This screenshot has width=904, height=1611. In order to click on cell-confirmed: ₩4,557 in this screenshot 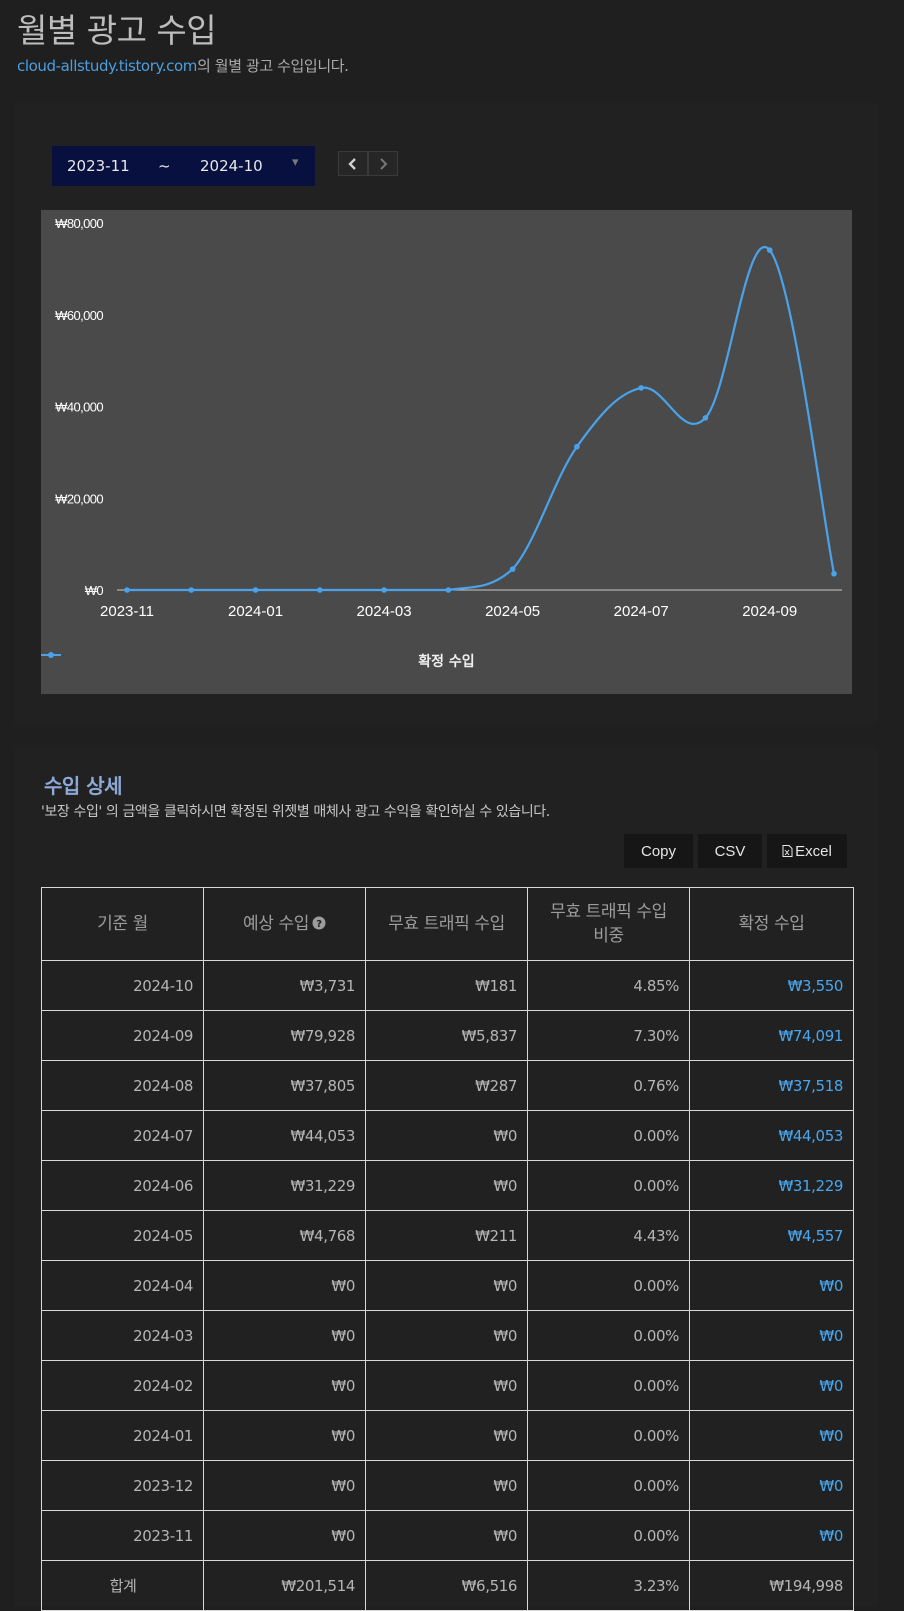, I will do `click(771, 1235)`.